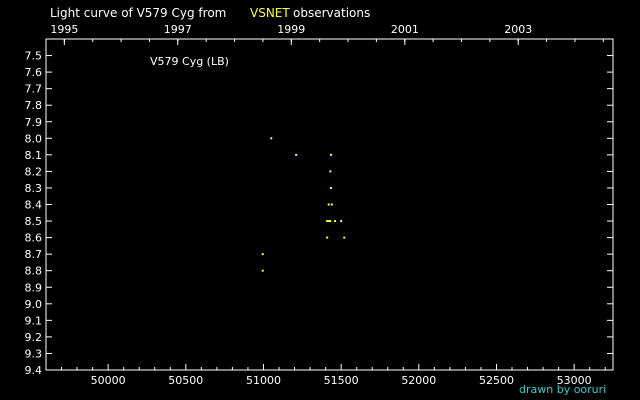 The height and width of the screenshot is (400, 640). What do you see at coordinates (34, 205) in the screenshot?
I see `y-tick-label: 8.4` at bounding box center [34, 205].